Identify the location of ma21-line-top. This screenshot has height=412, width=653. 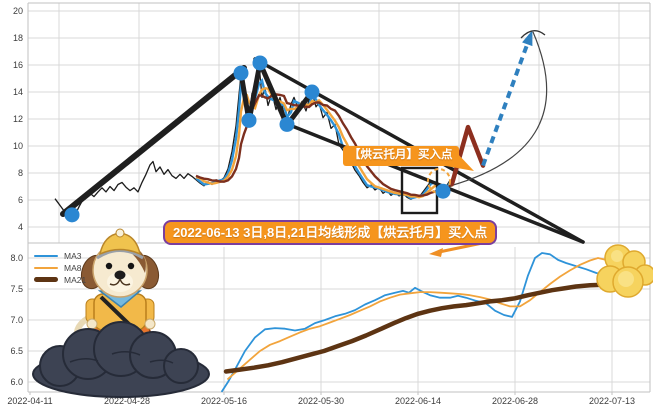
(324, 145).